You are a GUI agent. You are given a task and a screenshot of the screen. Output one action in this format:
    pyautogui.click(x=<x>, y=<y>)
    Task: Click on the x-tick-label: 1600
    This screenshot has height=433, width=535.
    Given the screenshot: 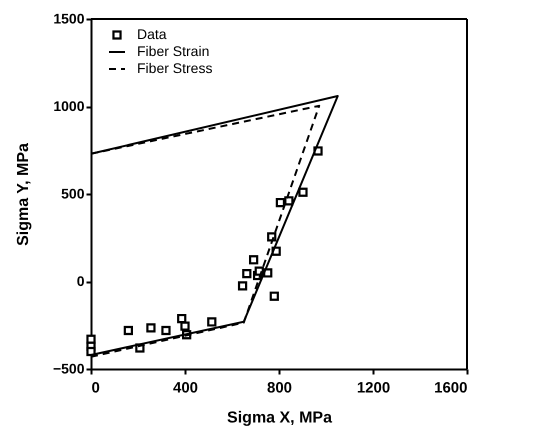 What is the action you would take?
    pyautogui.click(x=451, y=388)
    